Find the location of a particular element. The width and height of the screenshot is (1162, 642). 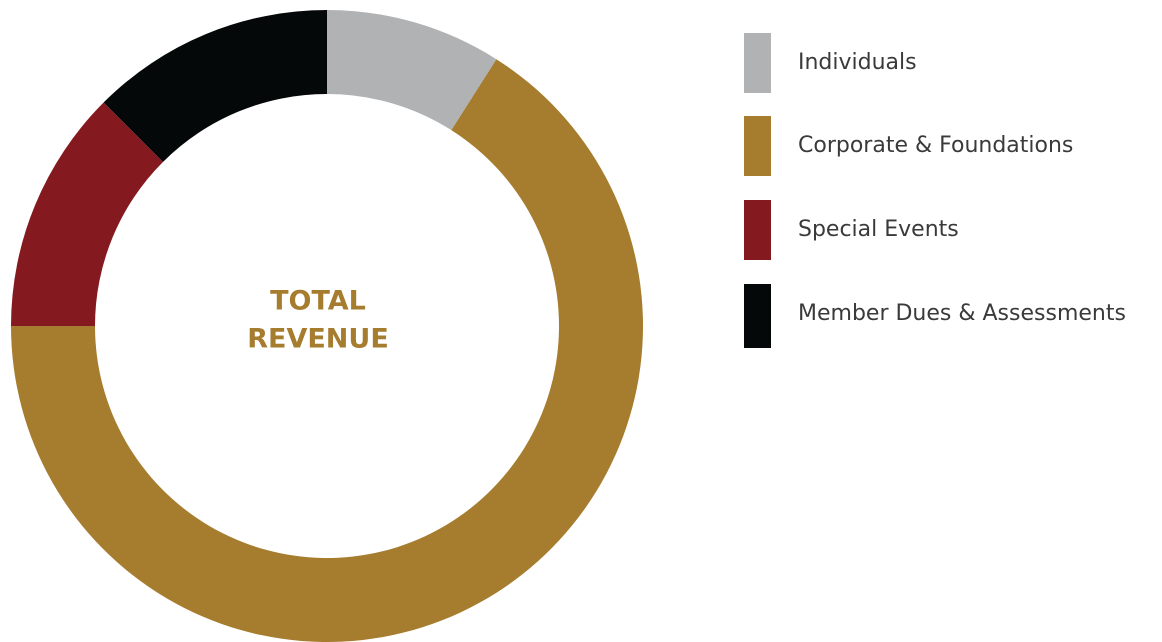

legend-label: Individuals is located at coordinates (857, 62).